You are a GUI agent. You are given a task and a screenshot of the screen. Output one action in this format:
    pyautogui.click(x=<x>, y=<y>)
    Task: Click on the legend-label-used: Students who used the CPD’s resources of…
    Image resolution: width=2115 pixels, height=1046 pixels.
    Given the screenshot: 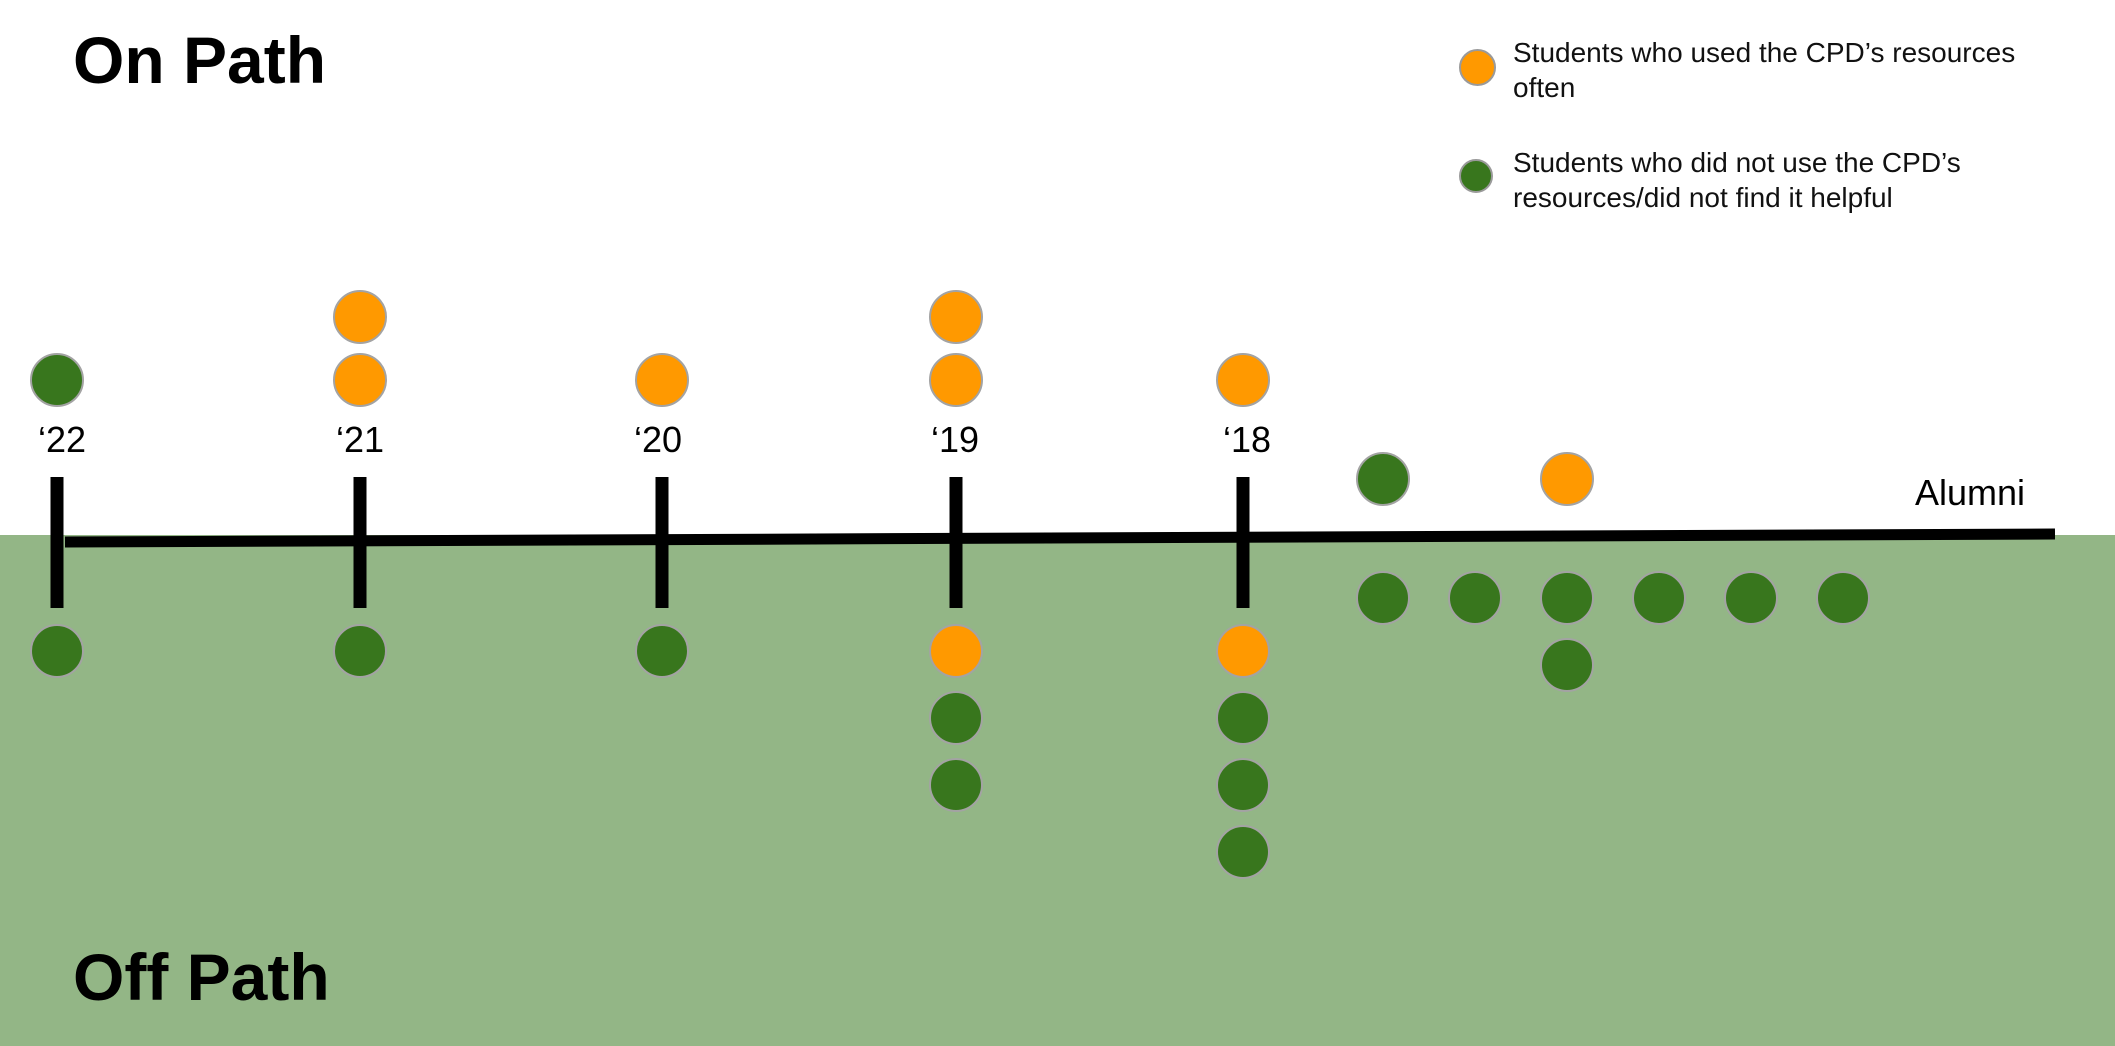 What is the action you would take?
    pyautogui.click(x=1764, y=70)
    